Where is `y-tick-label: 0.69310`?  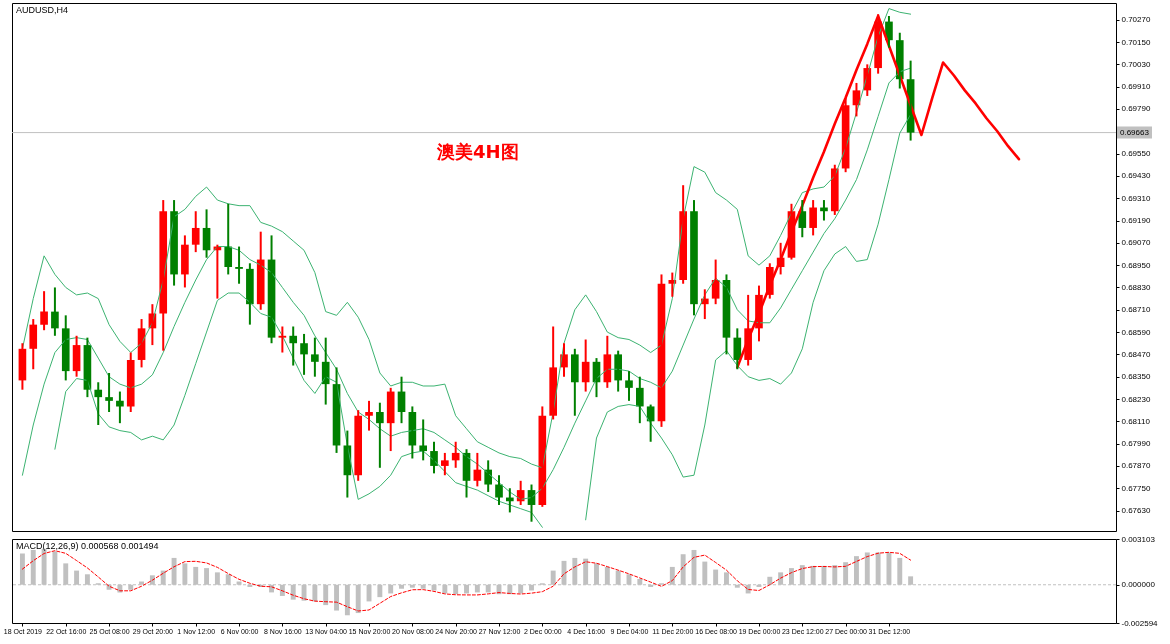 y-tick-label: 0.69310 is located at coordinates (1136, 198).